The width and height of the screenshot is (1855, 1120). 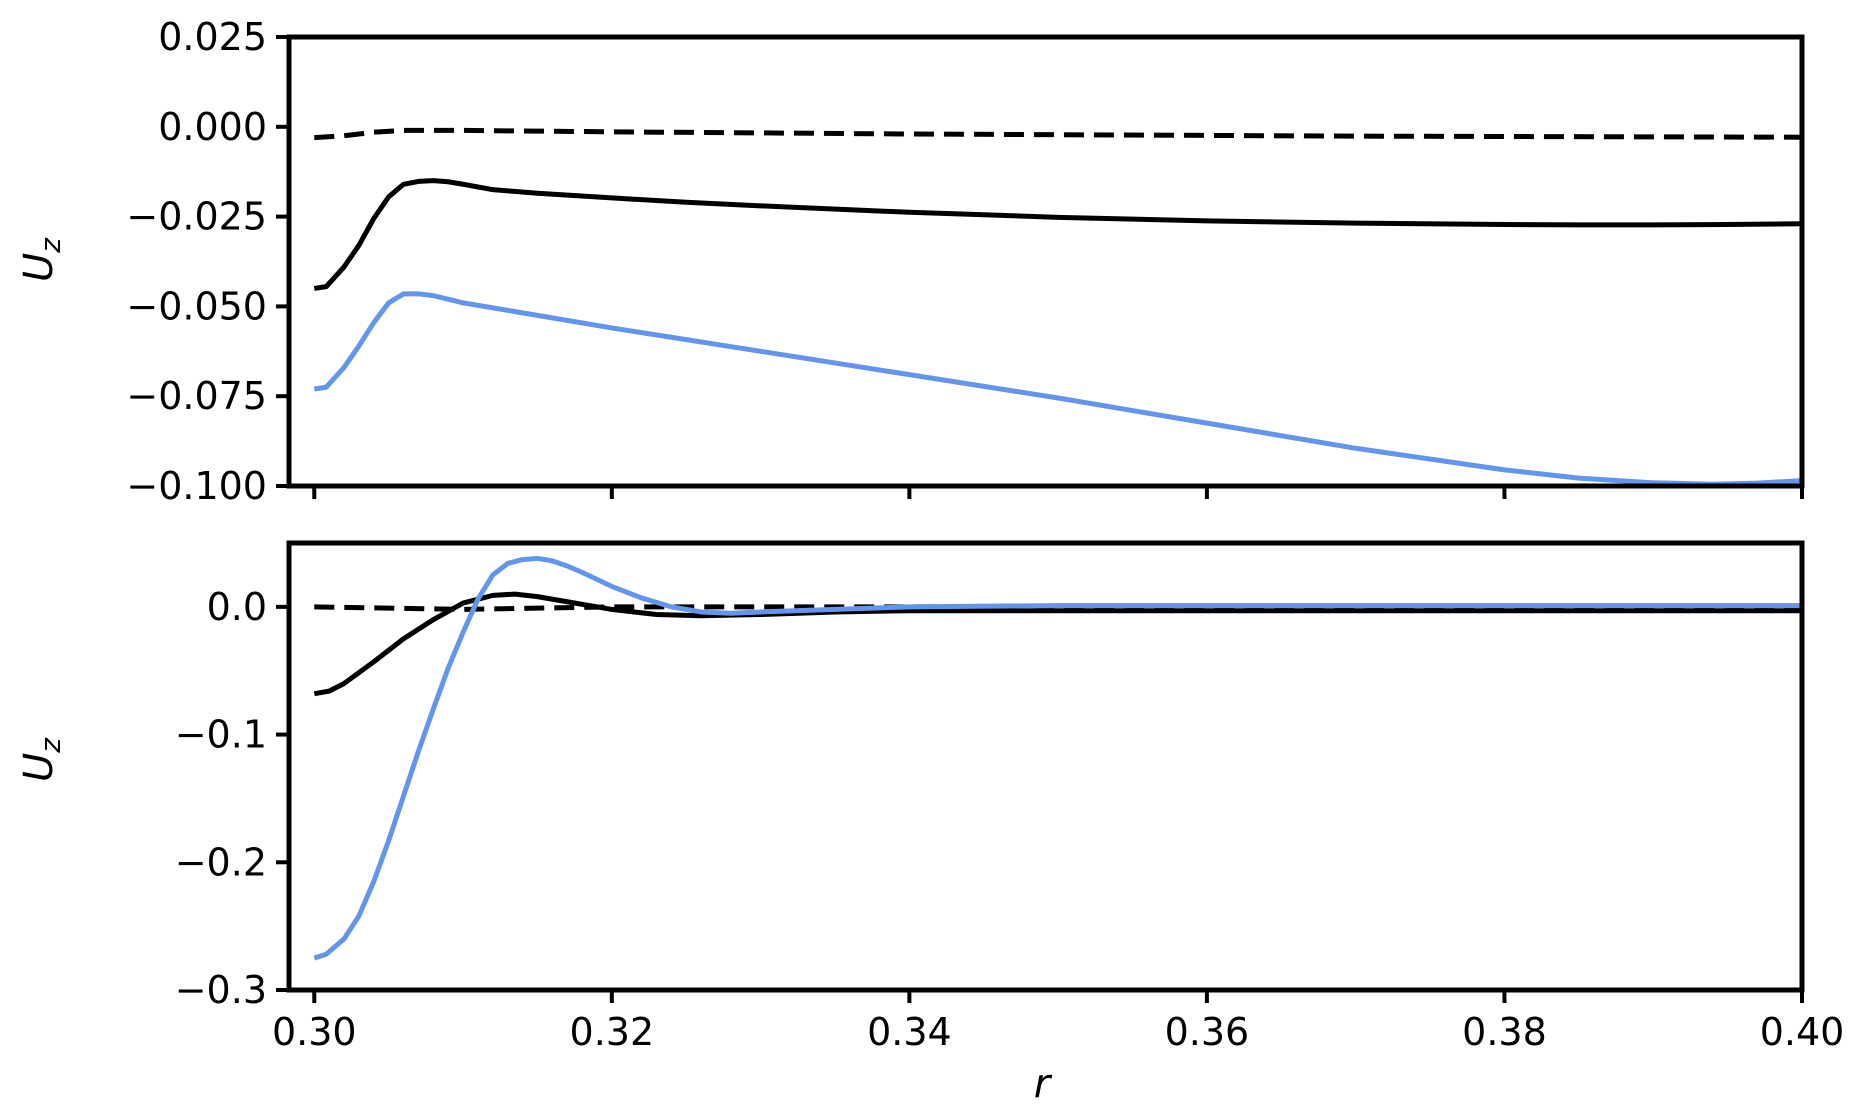 What do you see at coordinates (1207, 1032) in the screenshot?
I see `x-tick-label: 0.36` at bounding box center [1207, 1032].